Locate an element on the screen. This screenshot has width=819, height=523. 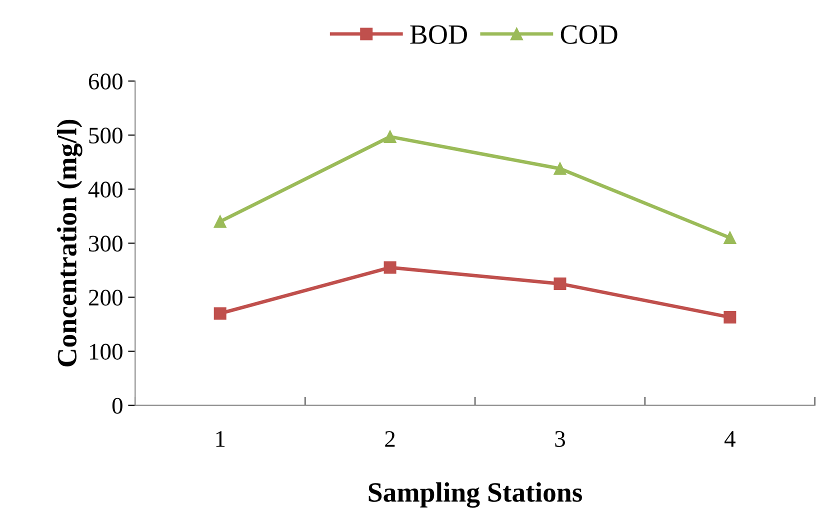
y-tick-label: 400 is located at coordinates (105, 190).